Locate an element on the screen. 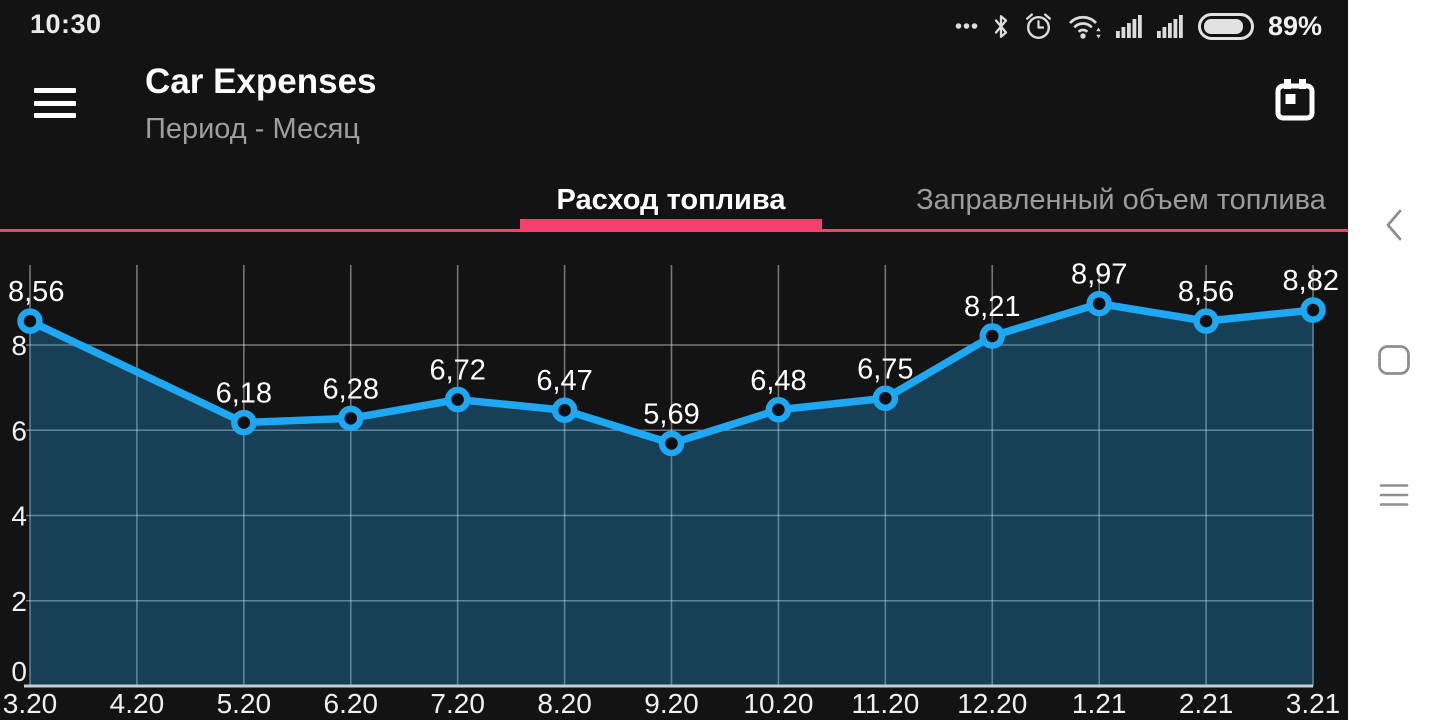 The image size is (1440, 720). x-tick-label: 3.20 is located at coordinates (30, 703).